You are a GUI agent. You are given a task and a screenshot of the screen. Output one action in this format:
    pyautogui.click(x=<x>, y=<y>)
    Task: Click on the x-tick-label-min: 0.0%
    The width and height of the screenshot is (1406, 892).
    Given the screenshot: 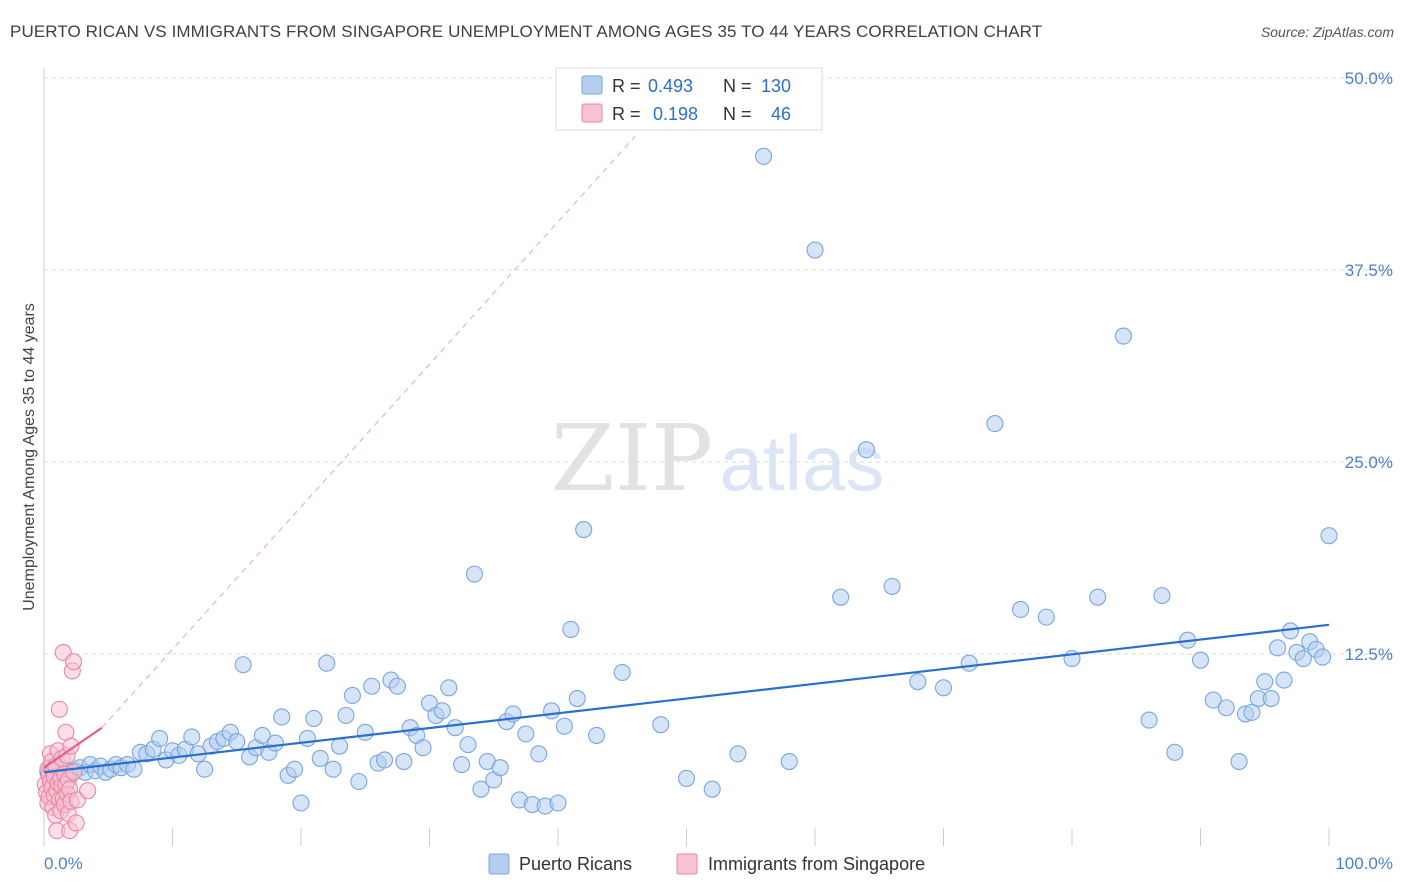 What is the action you would take?
    pyautogui.click(x=63, y=863)
    